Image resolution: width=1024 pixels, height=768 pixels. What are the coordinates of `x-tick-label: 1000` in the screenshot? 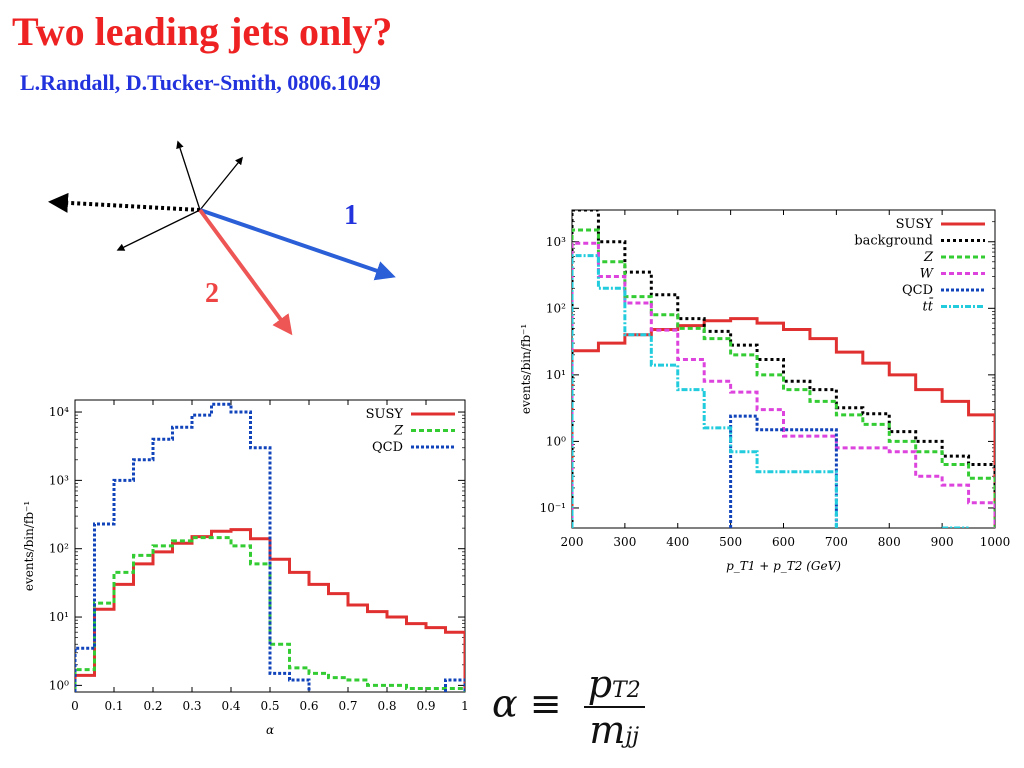 It's located at (995, 542).